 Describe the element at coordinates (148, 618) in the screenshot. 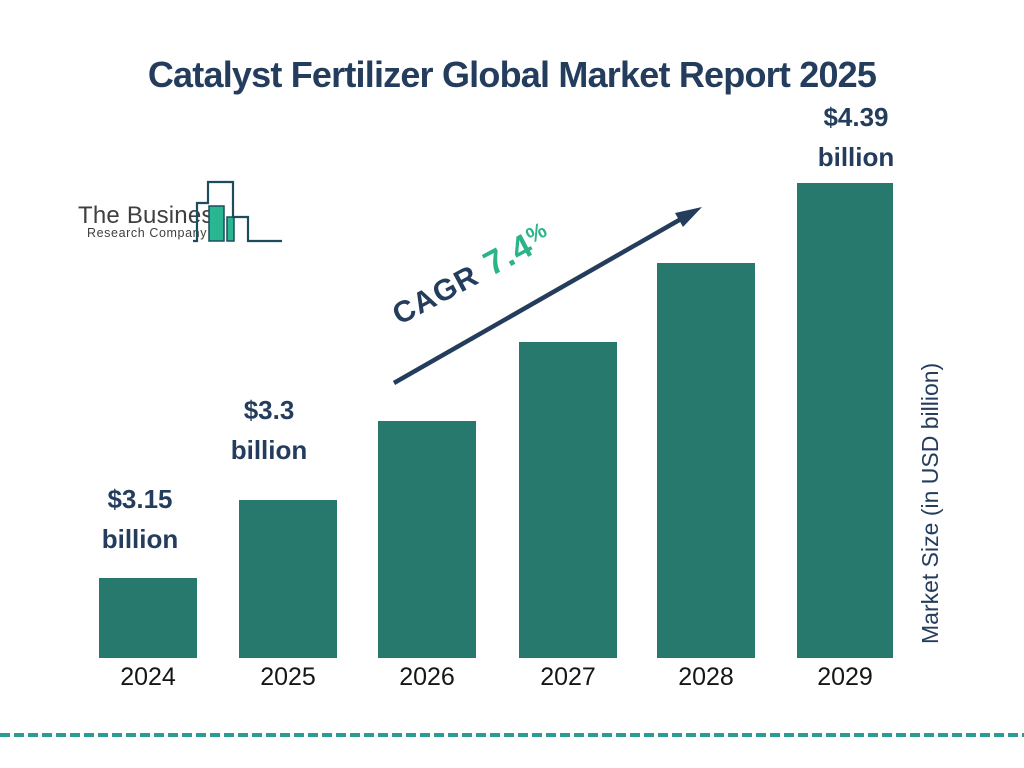

I see `bar-2024` at that location.